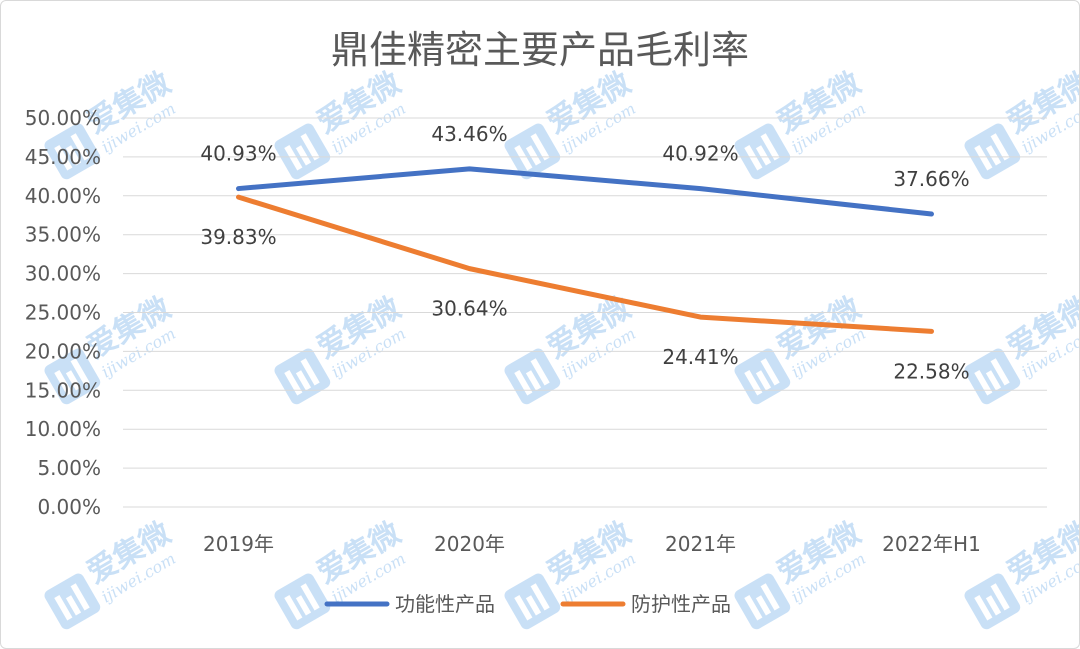  What do you see at coordinates (540, 50) in the screenshot?
I see `chart-title: 鼎佳精密主要产品毛利率` at bounding box center [540, 50].